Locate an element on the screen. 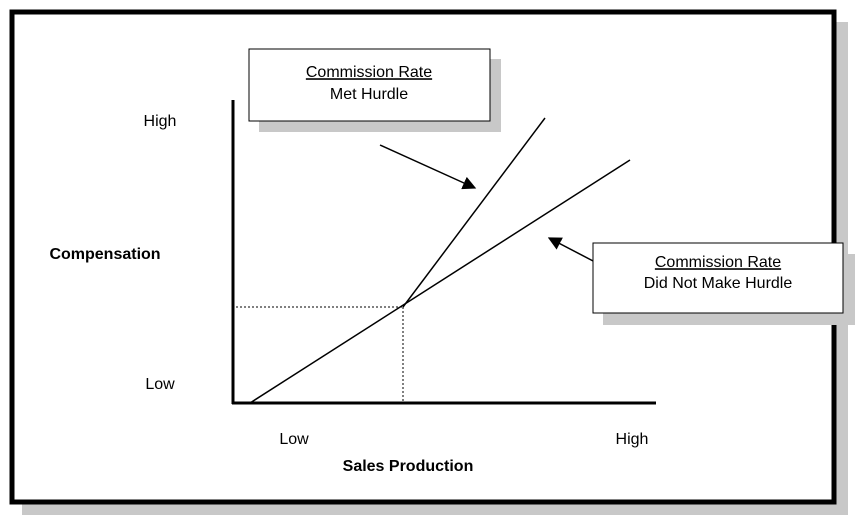 This screenshot has width=861, height=526. y-low-label: Low is located at coordinates (160, 384).